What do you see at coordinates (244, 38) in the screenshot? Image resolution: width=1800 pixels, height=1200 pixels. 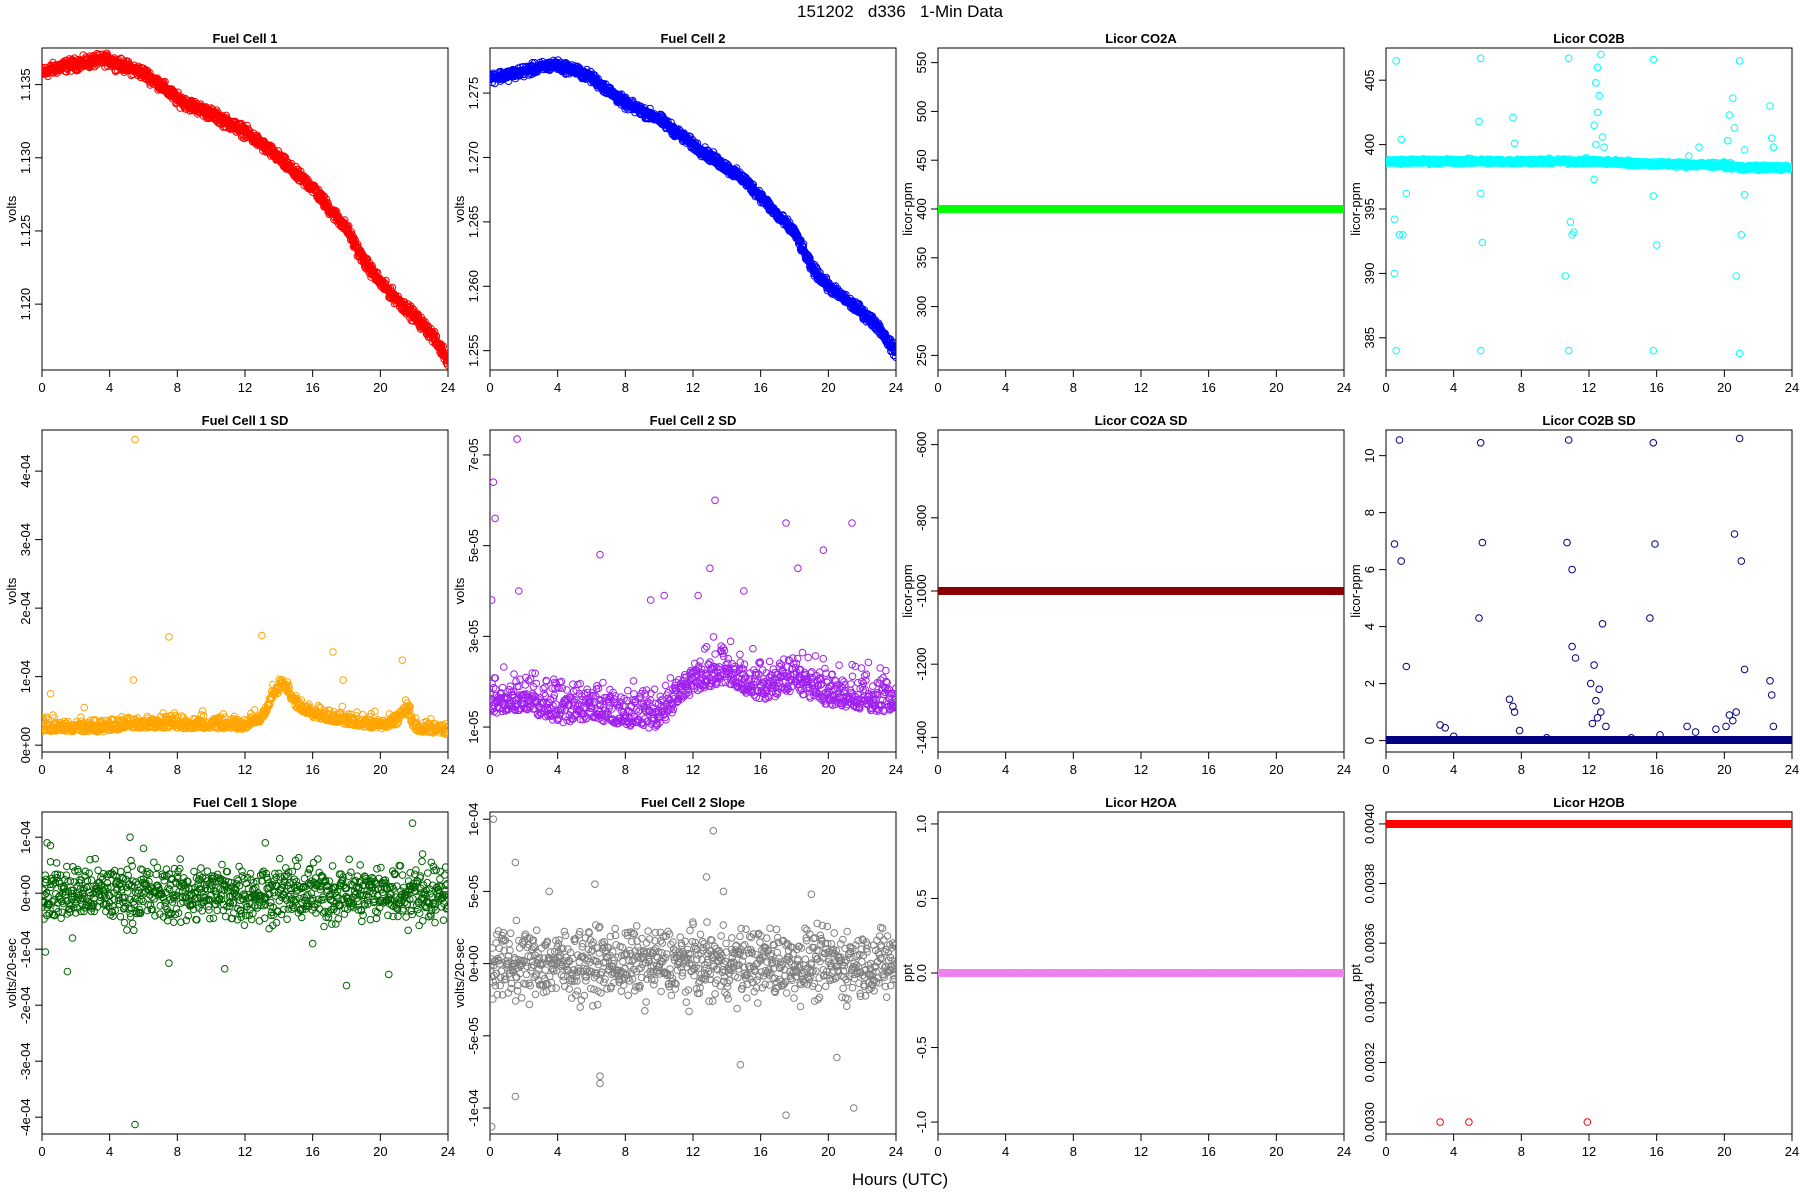 I see `panel-title: Fuel Cell 1` at bounding box center [244, 38].